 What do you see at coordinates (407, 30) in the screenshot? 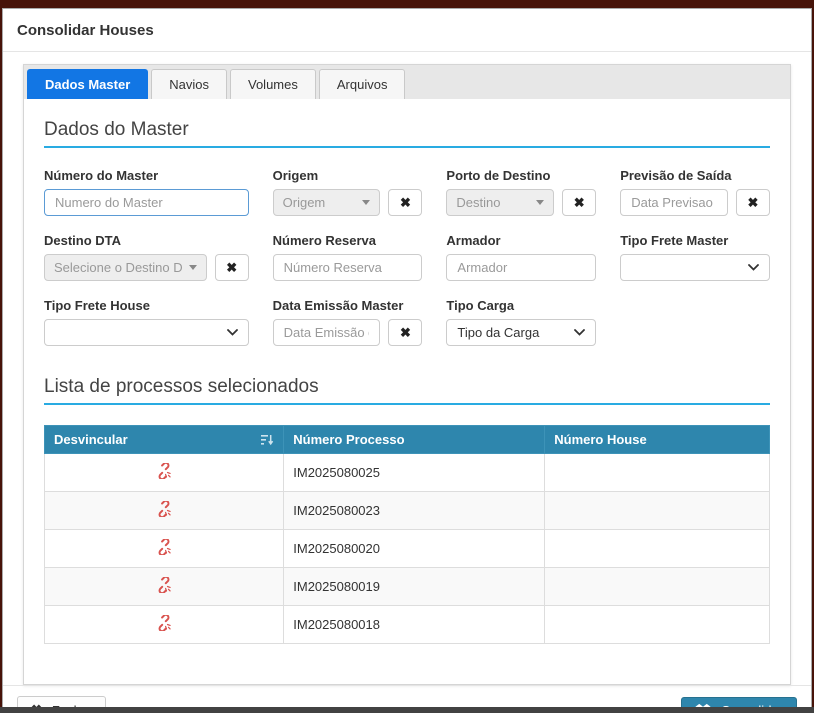
I see `modal-title: Consolidar Houses` at bounding box center [407, 30].